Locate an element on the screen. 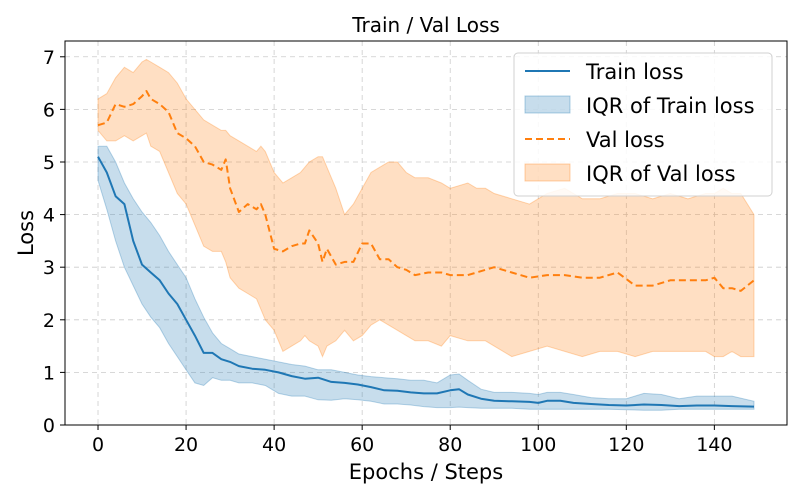 The height and width of the screenshot is (500, 800). x-axis-label: Epochs / Steps is located at coordinates (426, 472).